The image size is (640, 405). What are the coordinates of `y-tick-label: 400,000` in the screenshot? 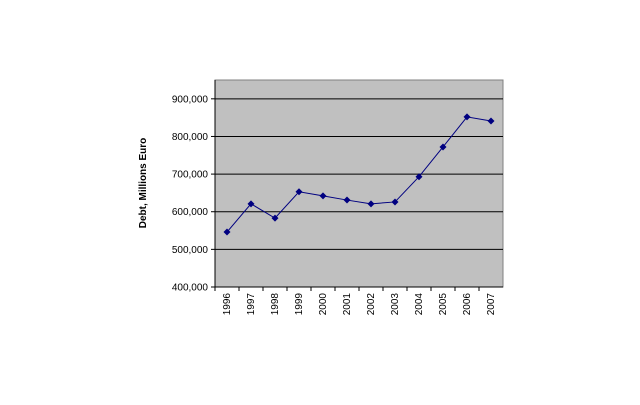 It's located at (190, 288).